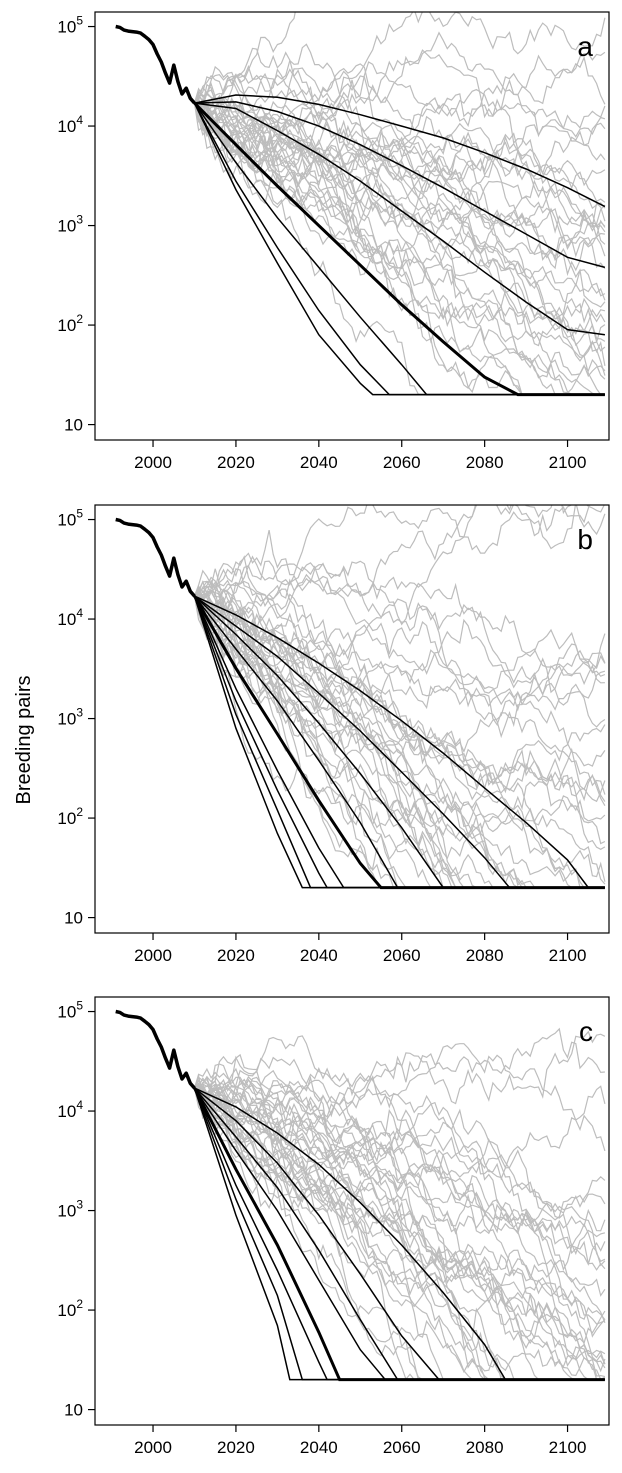 Image resolution: width=622 pixels, height=1473 pixels. I want to click on panel-label: a, so click(585, 46).